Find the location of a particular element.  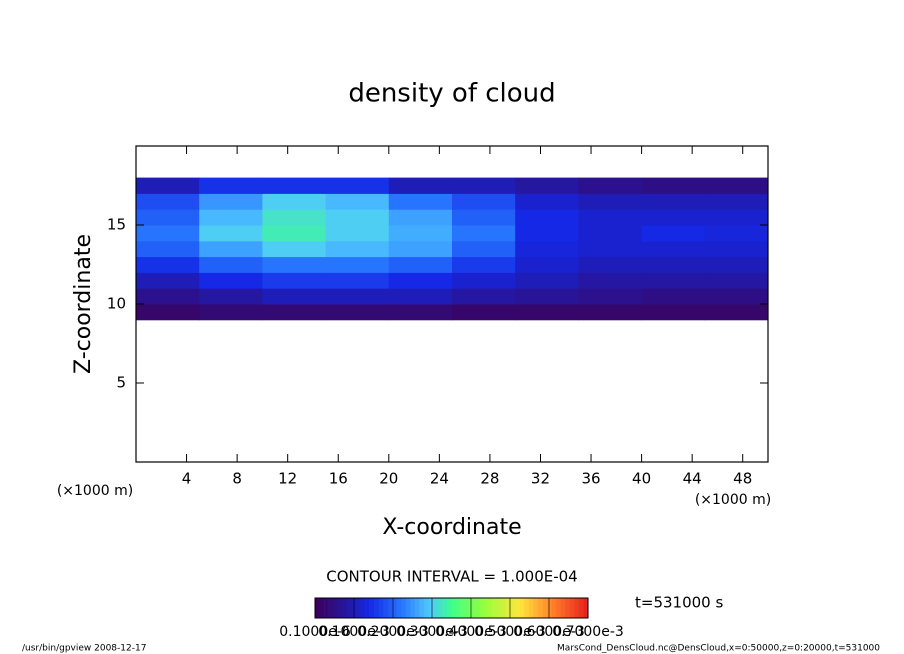

x-axis-label: X-coordinate is located at coordinates (451, 527).